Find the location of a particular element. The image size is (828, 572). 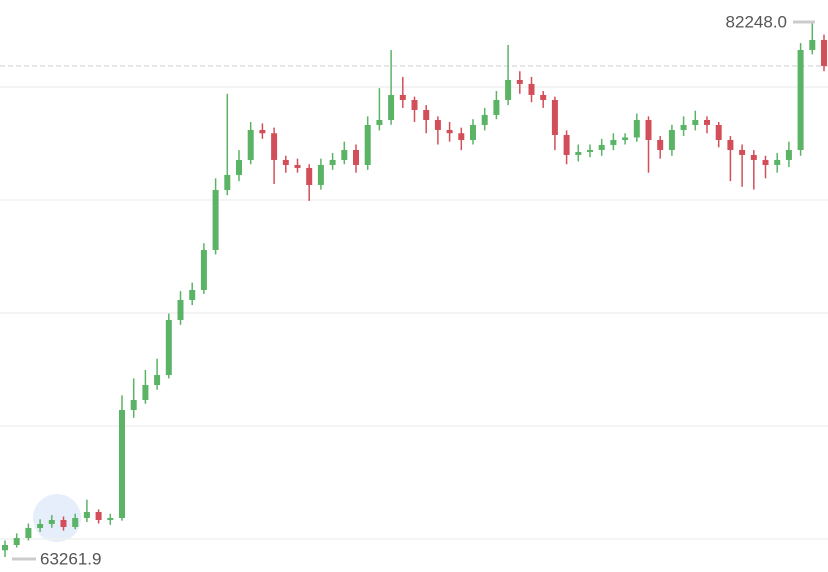

max-label: 82248.0 is located at coordinates (756, 21).